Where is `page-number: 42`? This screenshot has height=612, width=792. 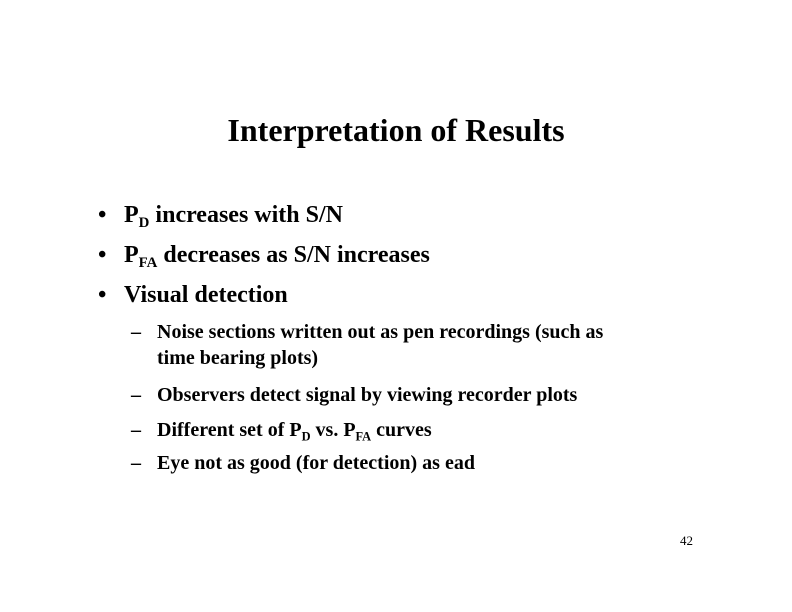 page-number: 42 is located at coordinates (686, 540).